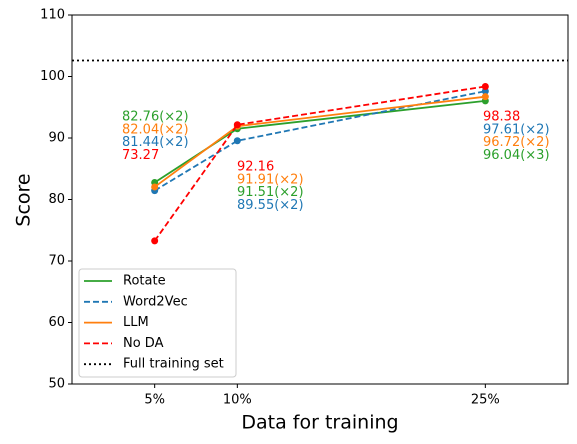 This screenshot has width=577, height=444. What do you see at coordinates (516, 155) in the screenshot?
I see `value-label: 96.04(×3)` at bounding box center [516, 155].